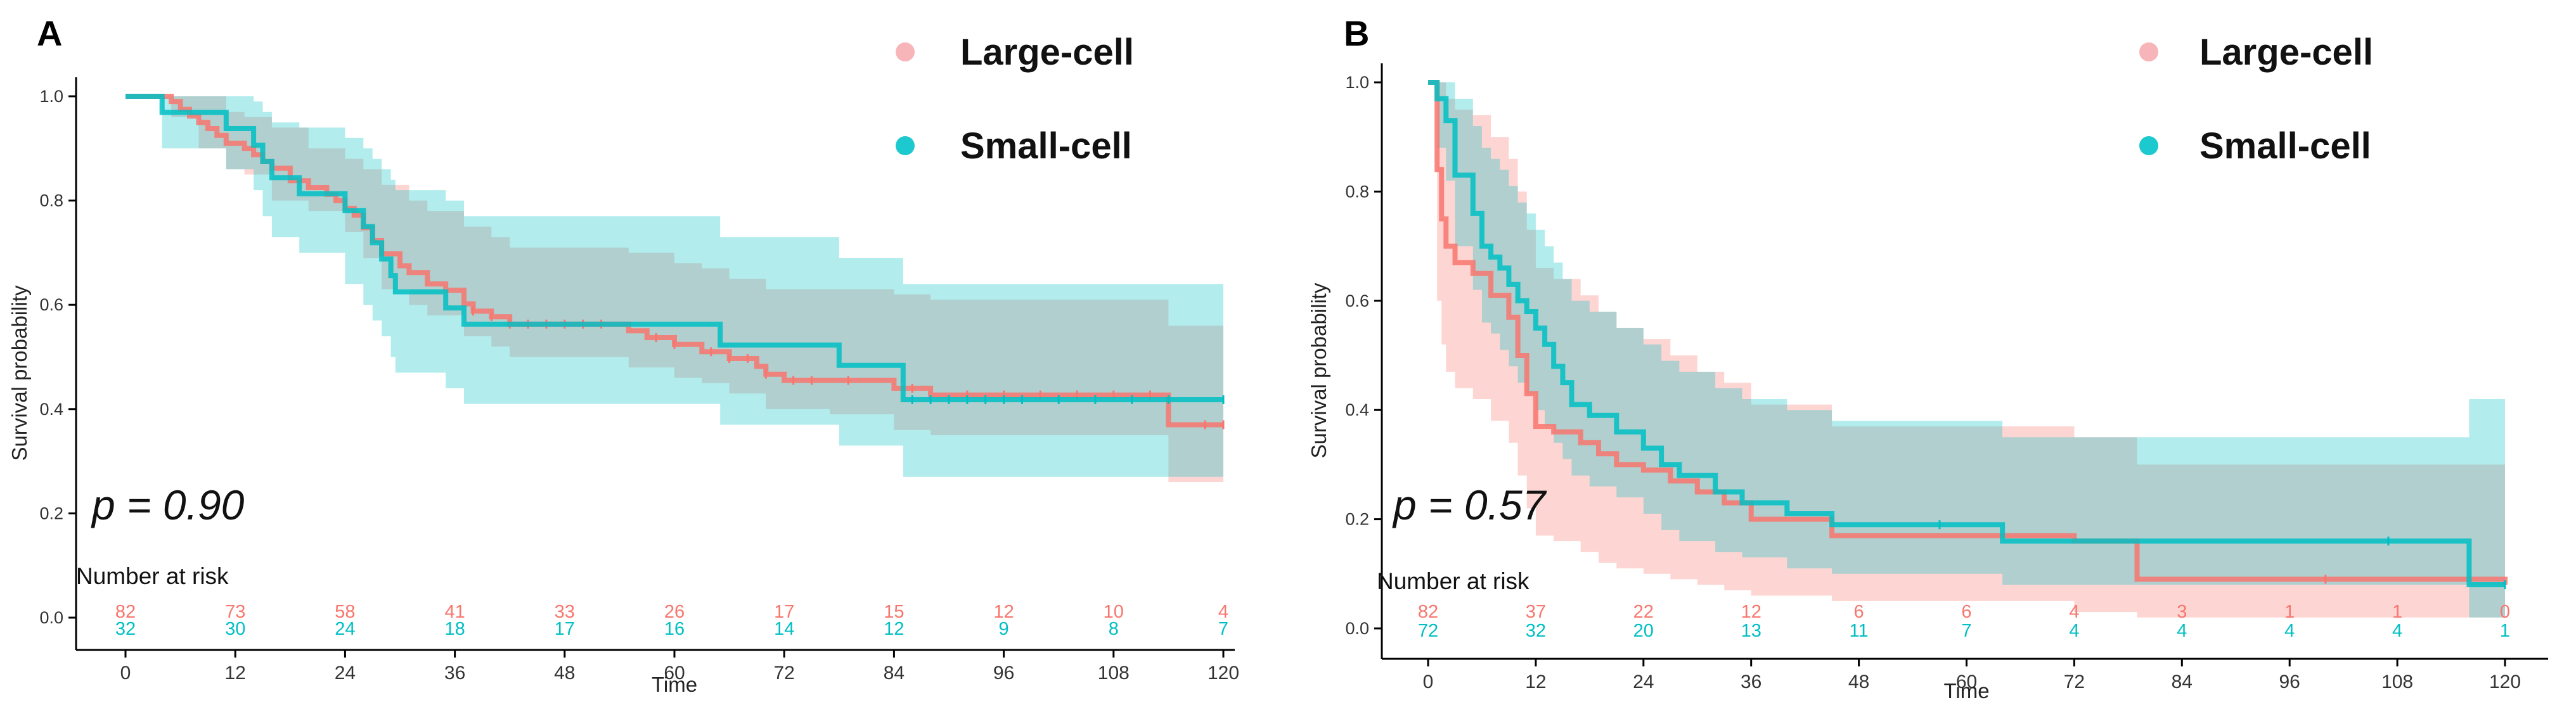 This screenshot has width=2576, height=719. I want to click on risk-count-small-cell: 17, so click(565, 629).